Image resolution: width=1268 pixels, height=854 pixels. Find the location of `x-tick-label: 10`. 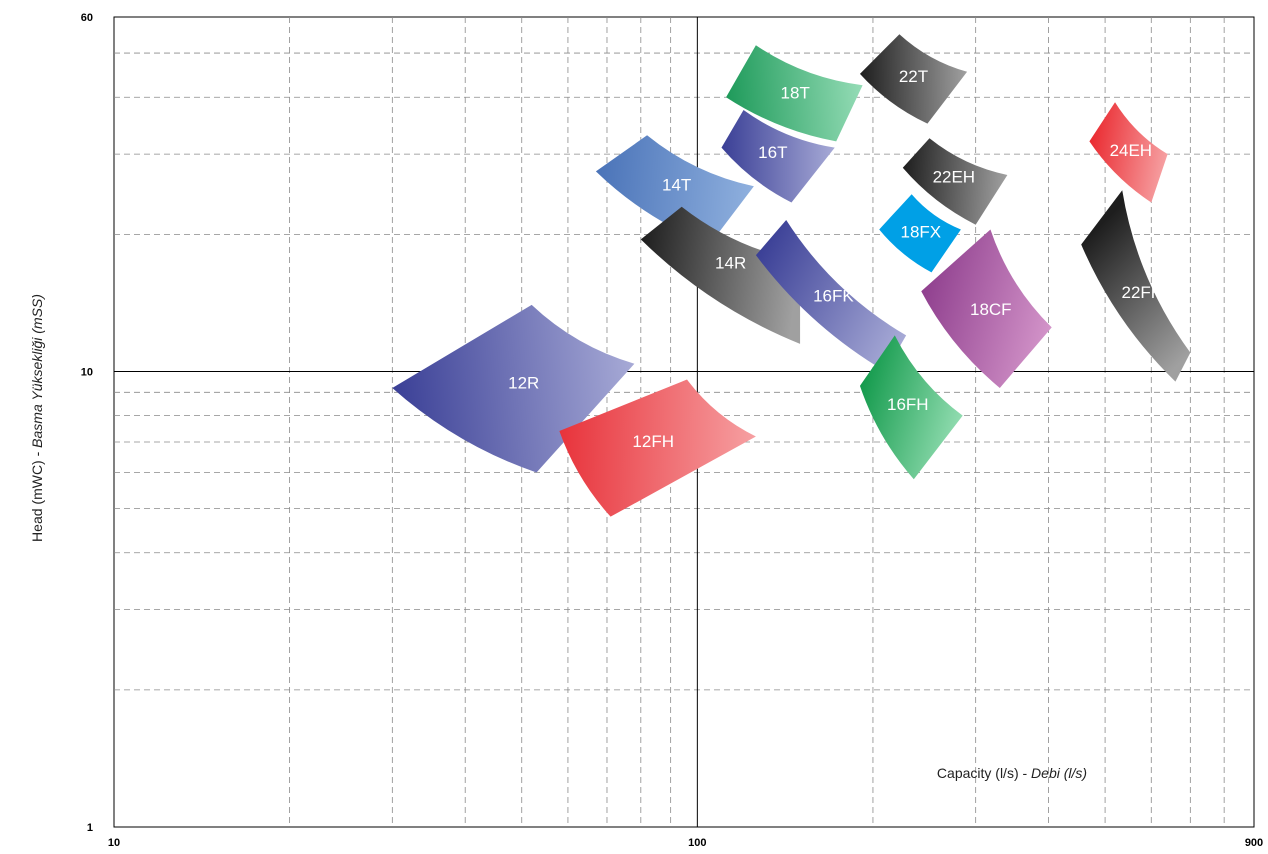

x-tick-label: 10 is located at coordinates (114, 843).